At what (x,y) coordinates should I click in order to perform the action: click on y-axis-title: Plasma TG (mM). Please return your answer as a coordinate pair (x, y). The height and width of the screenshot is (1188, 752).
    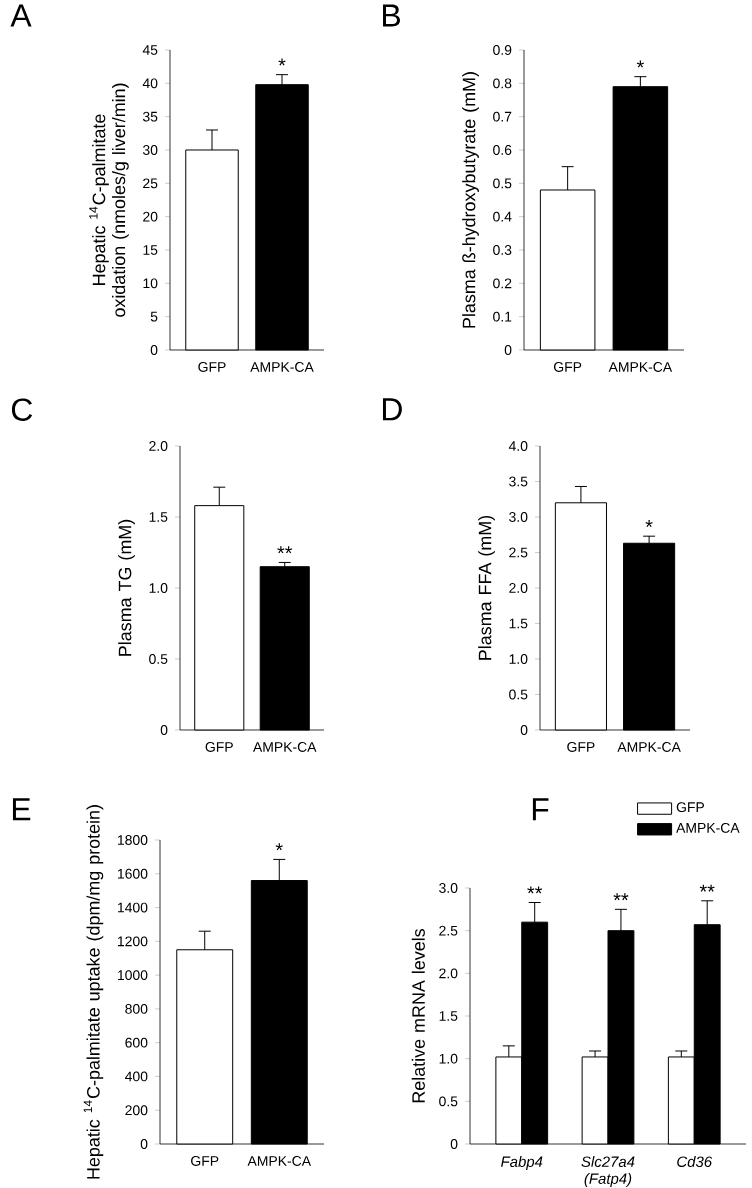
    Looking at the image, I should click on (126, 587).